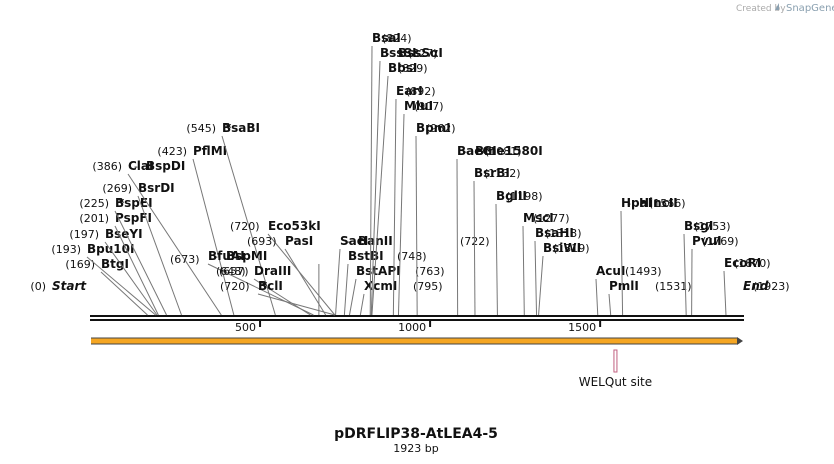  I want to click on site-pasi: PasI (693), so click(287, 275).